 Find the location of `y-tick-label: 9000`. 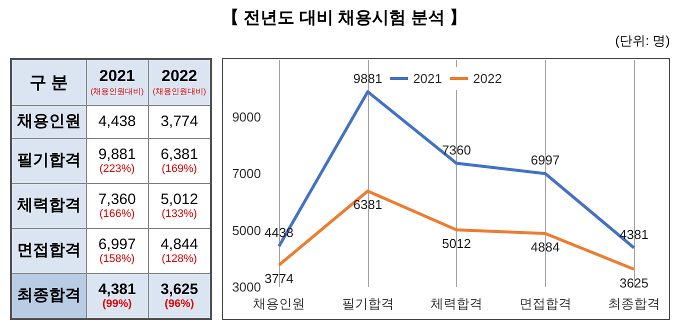

y-tick-label: 9000 is located at coordinates (246, 116).